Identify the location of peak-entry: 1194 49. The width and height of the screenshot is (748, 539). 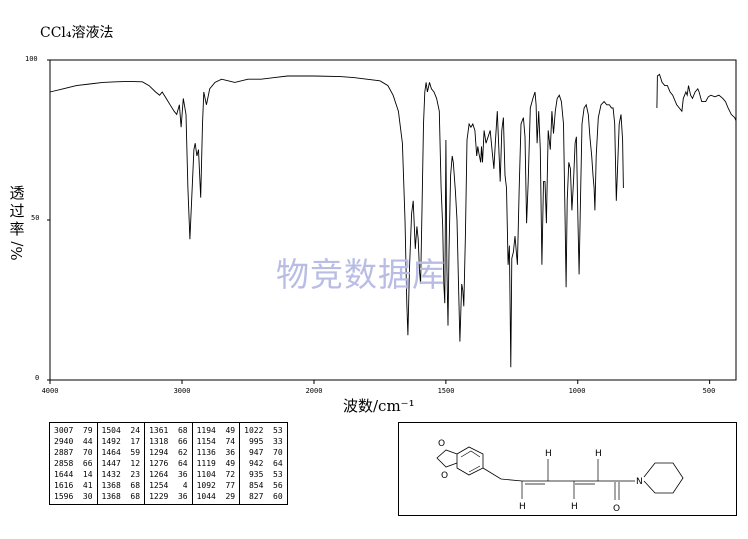
(216, 430).